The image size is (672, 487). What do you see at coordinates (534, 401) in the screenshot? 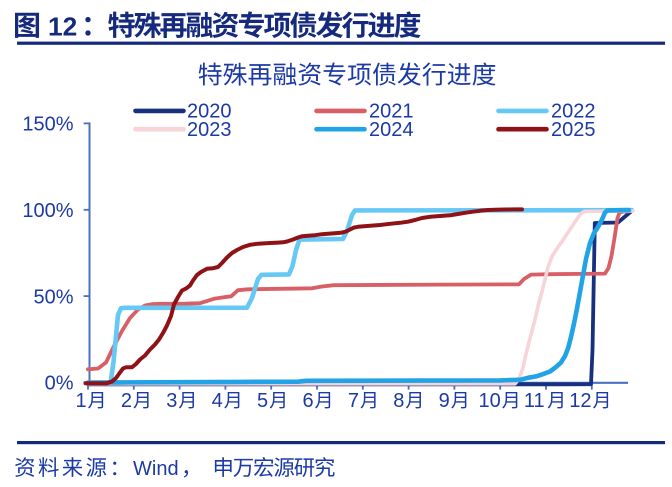
I see `svg-text: 11` at bounding box center [534, 401].